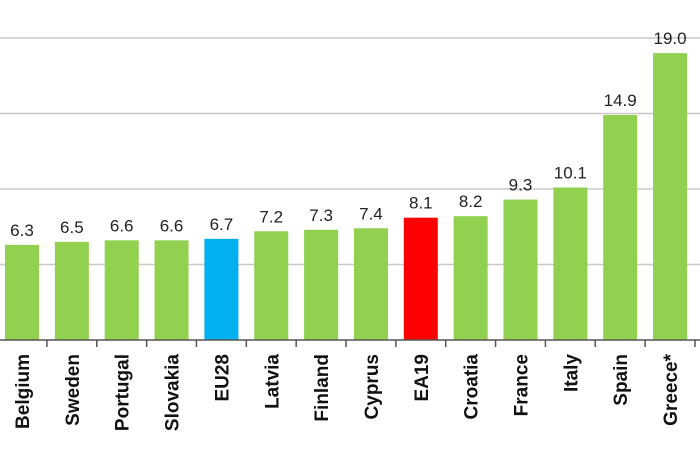 The image size is (700, 464). I want to click on value-label: 7.4, so click(371, 213).